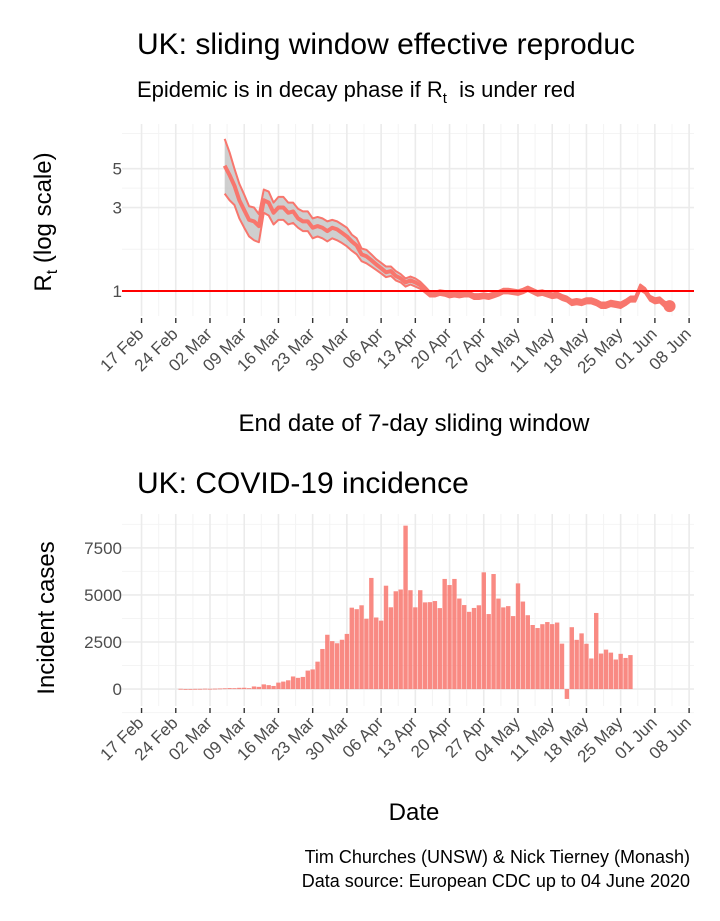 The width and height of the screenshot is (720, 921). Describe the element at coordinates (414, 812) in the screenshot. I see `incidence-x-axis-title: Date` at that location.